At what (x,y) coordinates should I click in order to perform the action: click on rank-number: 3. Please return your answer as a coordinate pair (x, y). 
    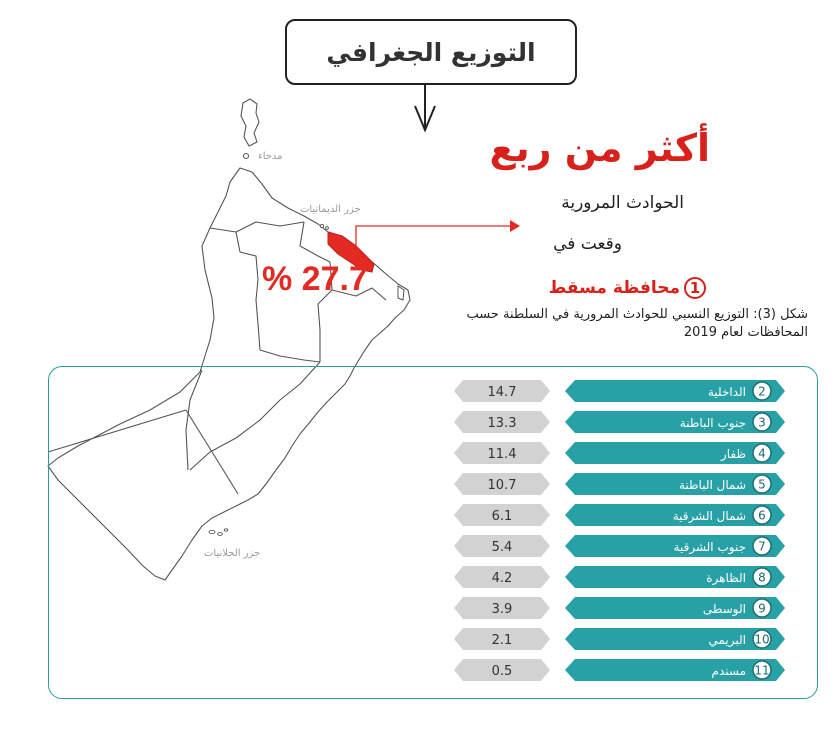
    Looking at the image, I should click on (762, 423).